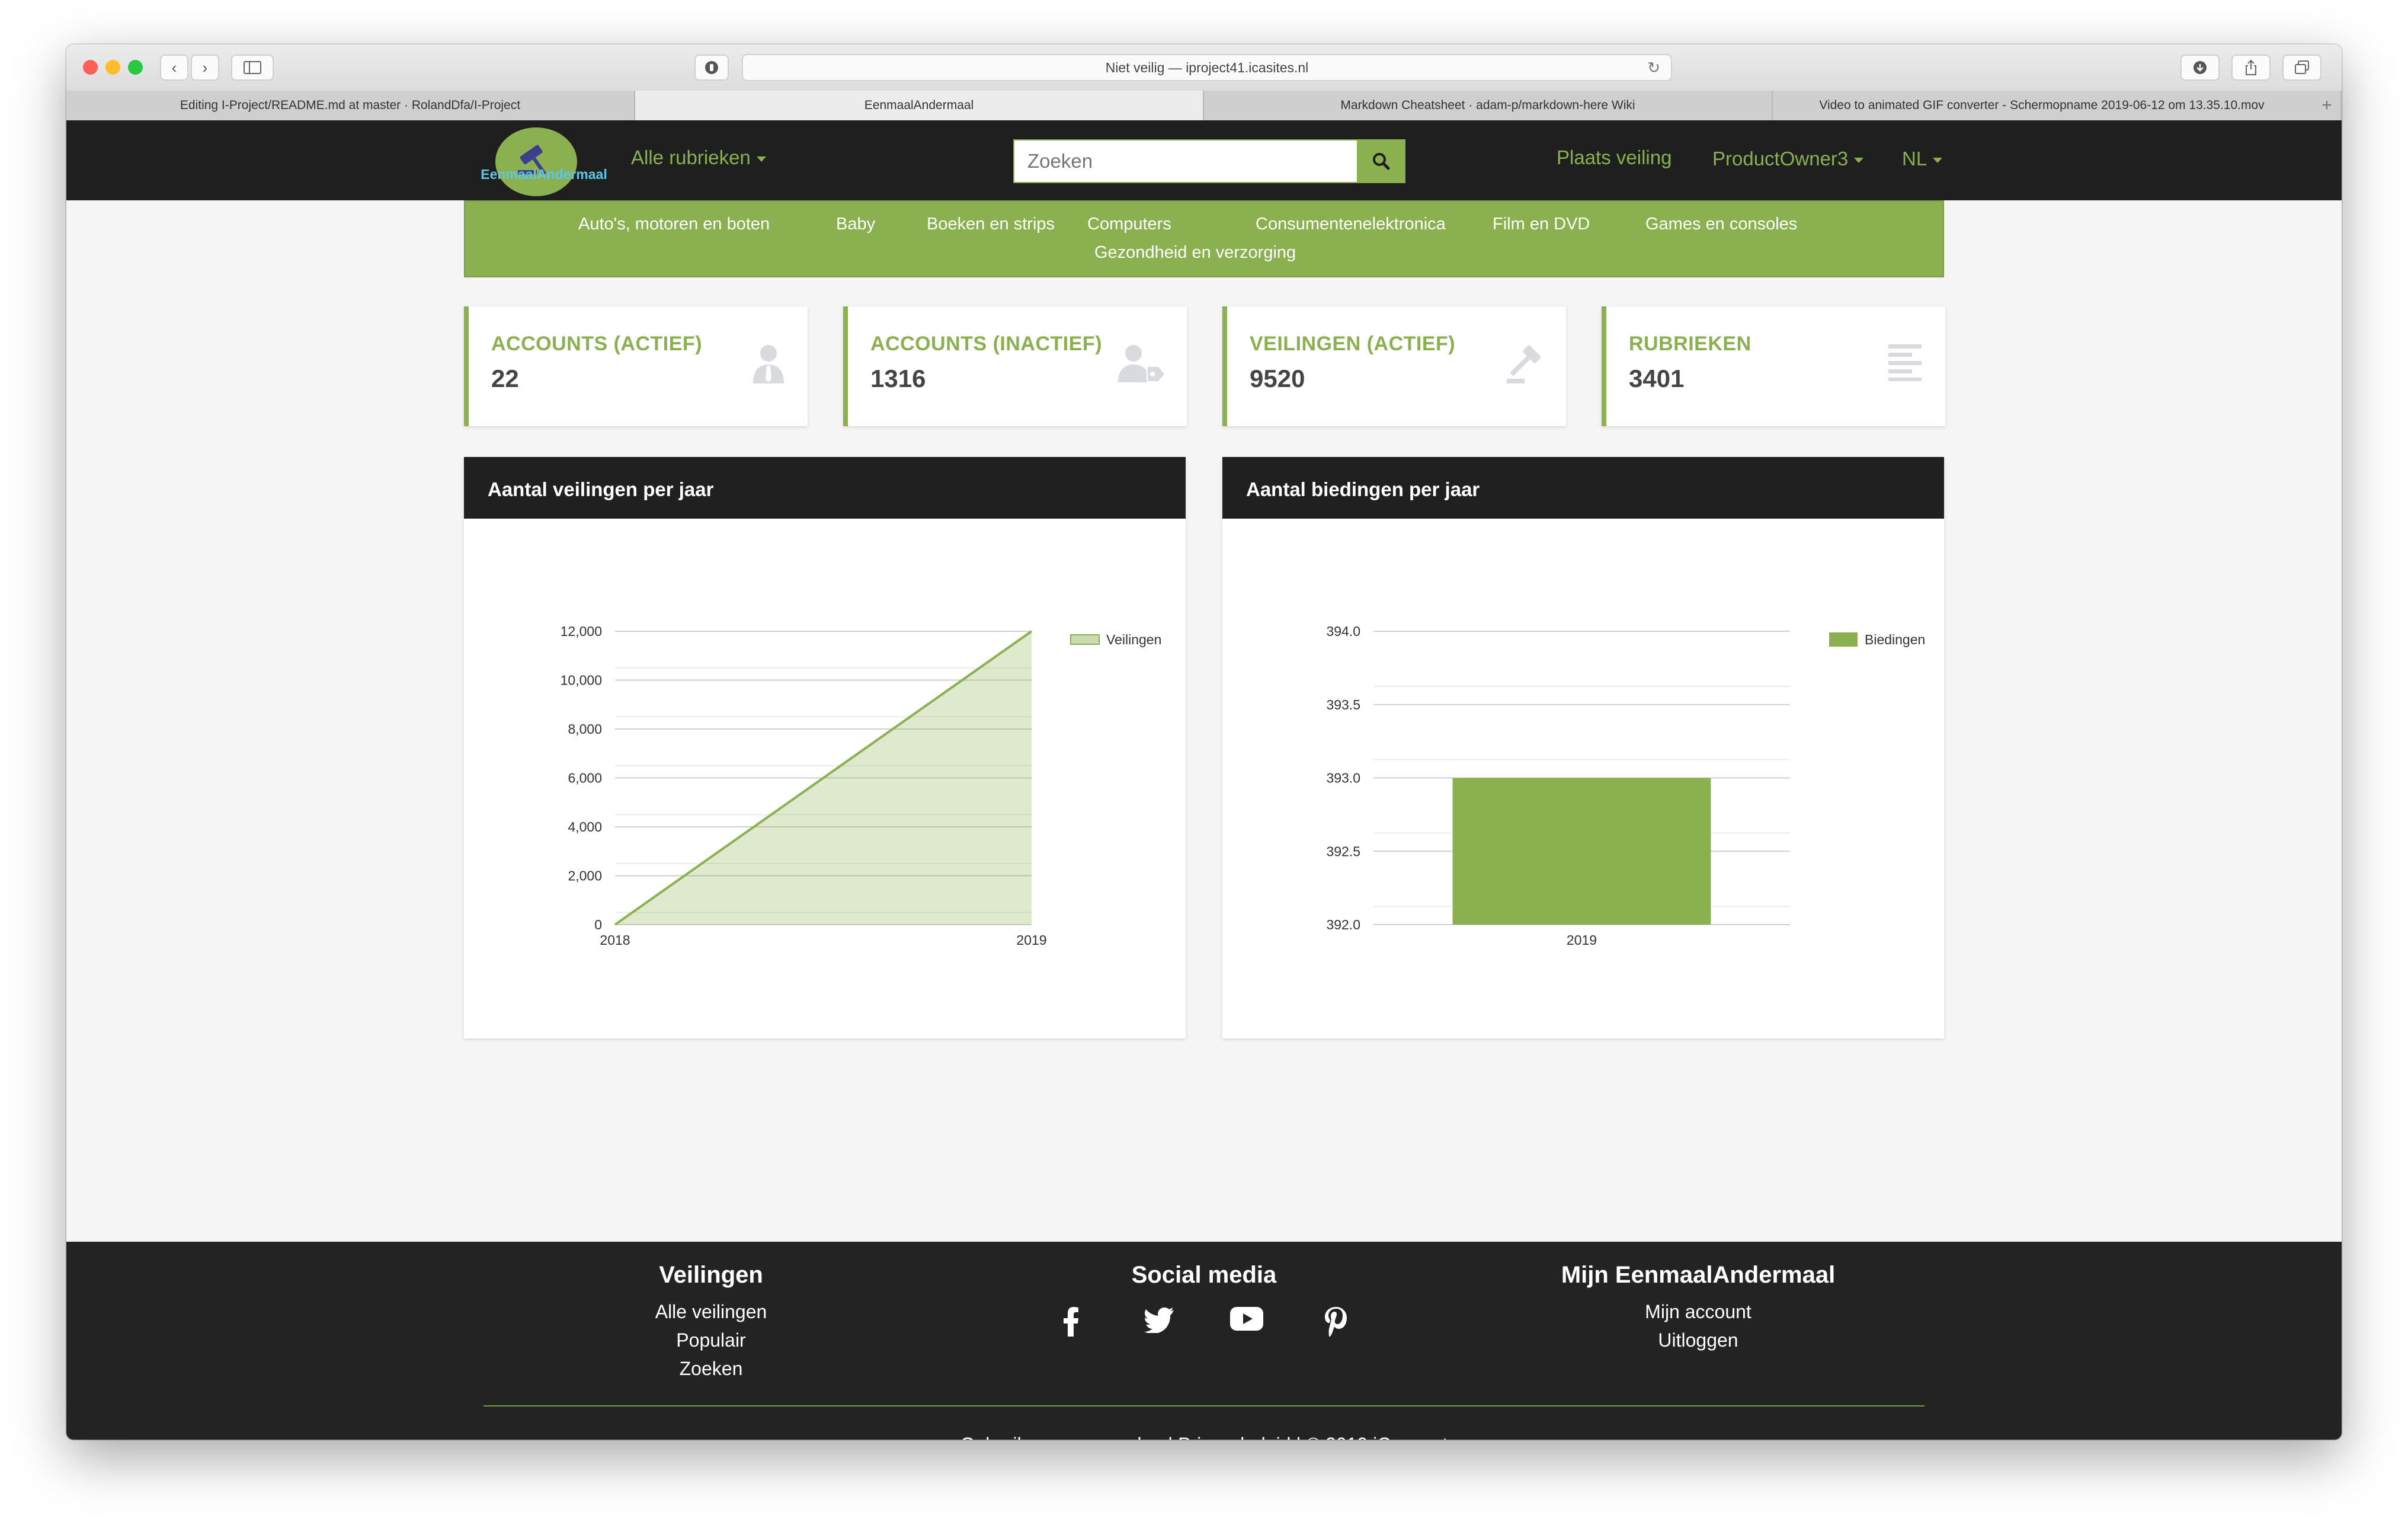 The width and height of the screenshot is (2408, 1528). I want to click on legend-label: Veilingen, so click(1133, 639).